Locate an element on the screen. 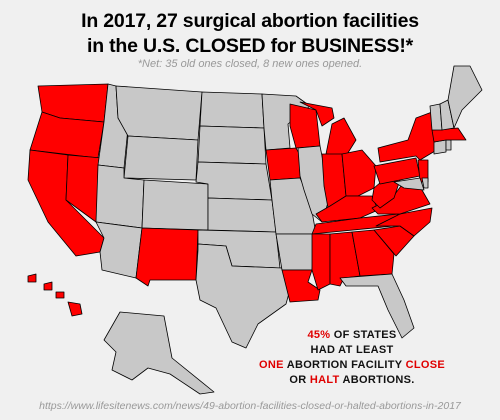 Image resolution: width=500 pixels, height=420 pixels. state-wy is located at coordinates (161, 158).